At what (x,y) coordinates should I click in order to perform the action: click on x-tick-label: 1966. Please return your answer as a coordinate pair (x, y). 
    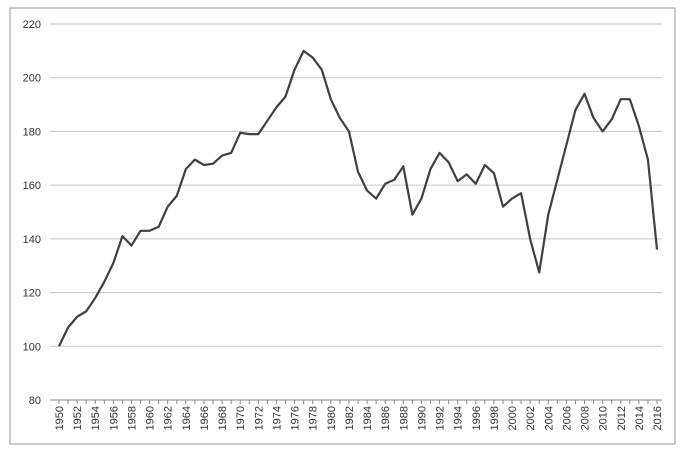
    Looking at the image, I should click on (205, 418).